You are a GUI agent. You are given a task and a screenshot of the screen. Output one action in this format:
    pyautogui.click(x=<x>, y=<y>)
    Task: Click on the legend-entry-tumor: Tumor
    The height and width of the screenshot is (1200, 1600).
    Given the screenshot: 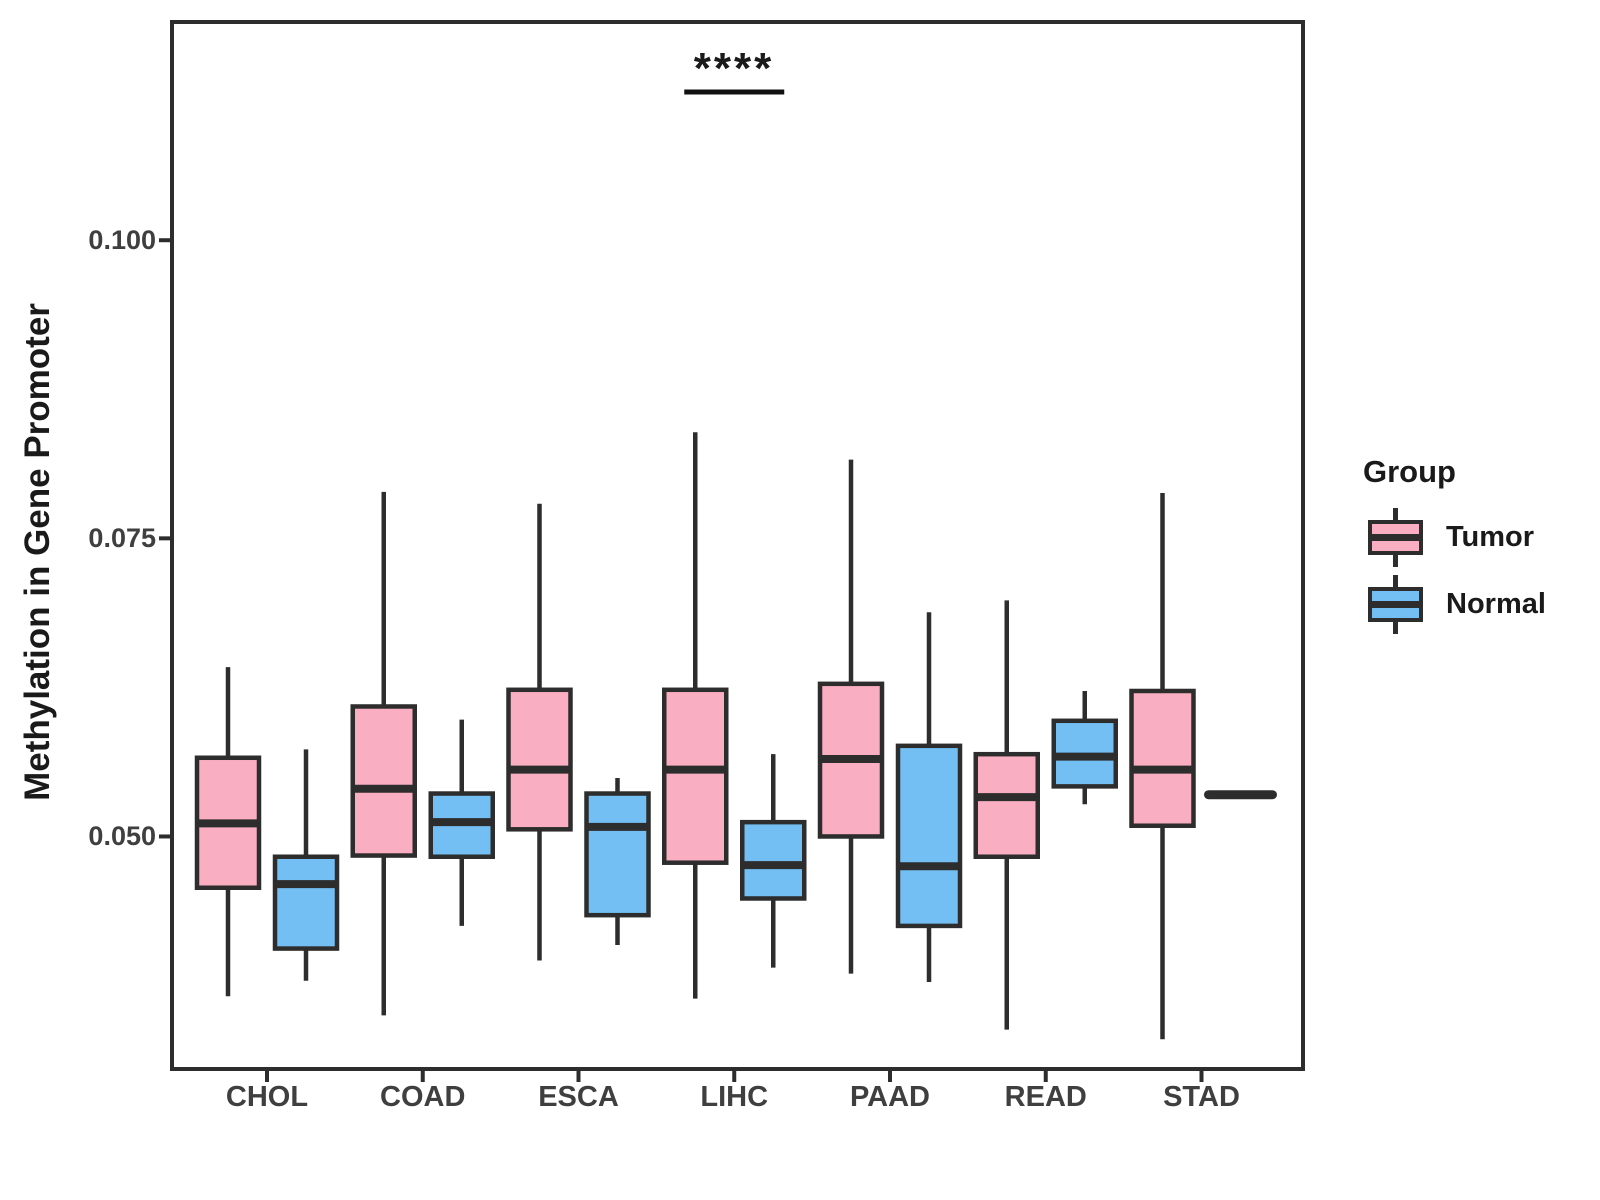 What is the action you would take?
    pyautogui.click(x=1465, y=537)
    